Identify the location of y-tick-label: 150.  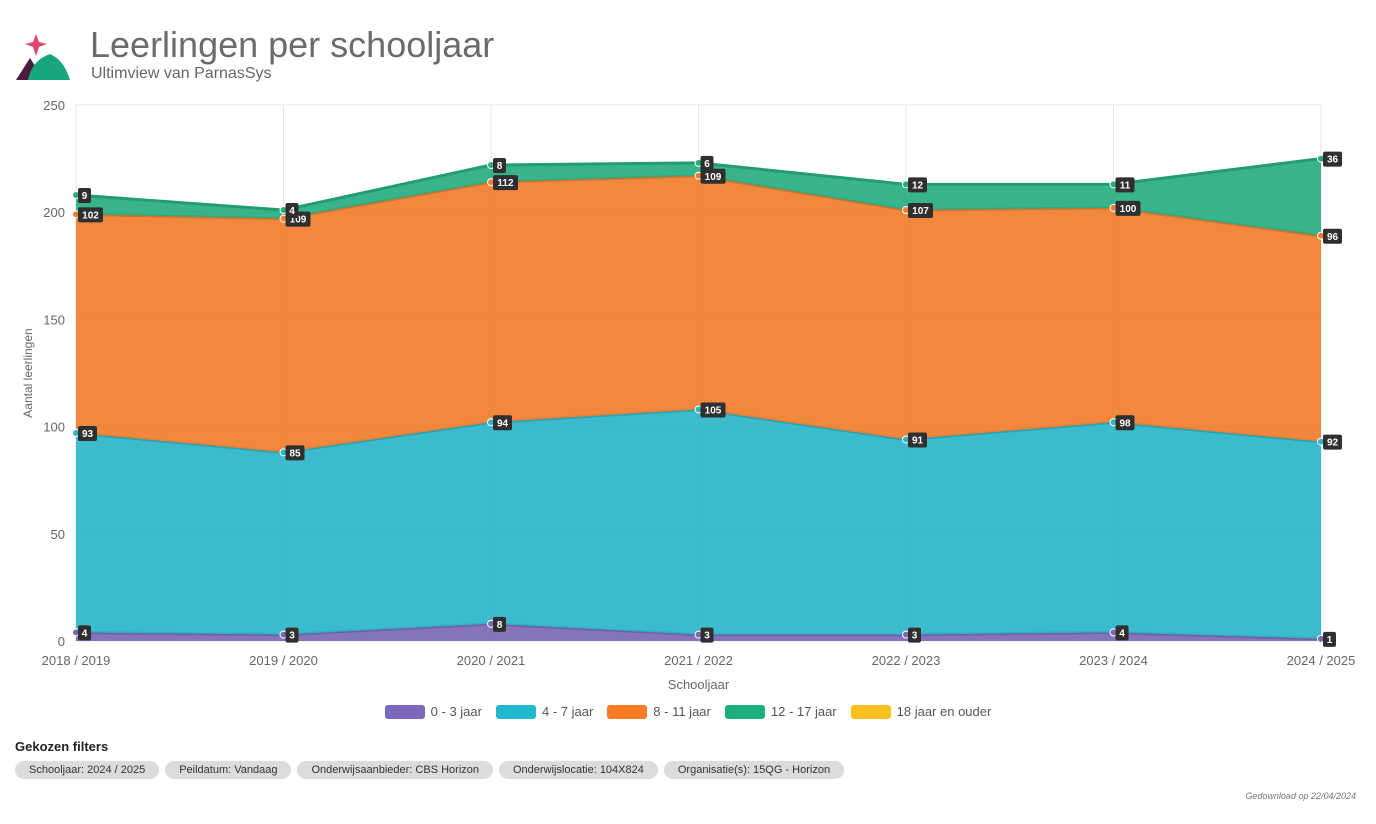
(54, 319).